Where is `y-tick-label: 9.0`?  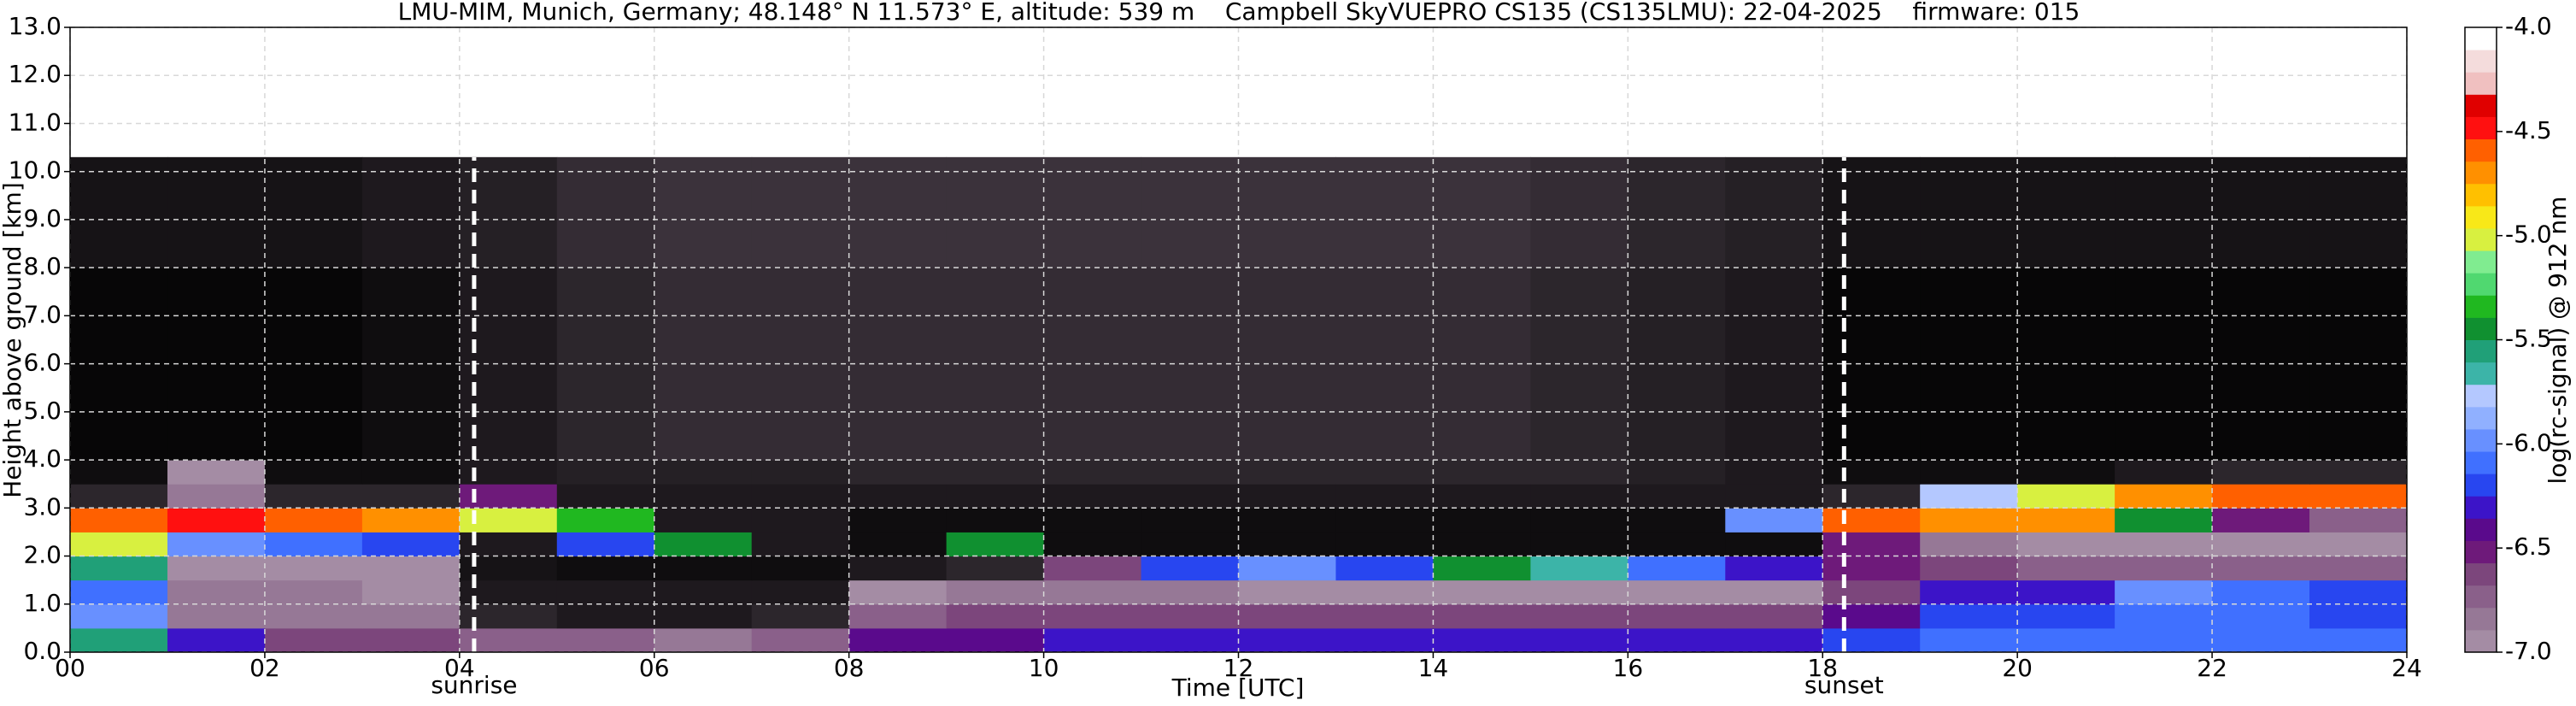 y-tick-label: 9.0 is located at coordinates (42, 218).